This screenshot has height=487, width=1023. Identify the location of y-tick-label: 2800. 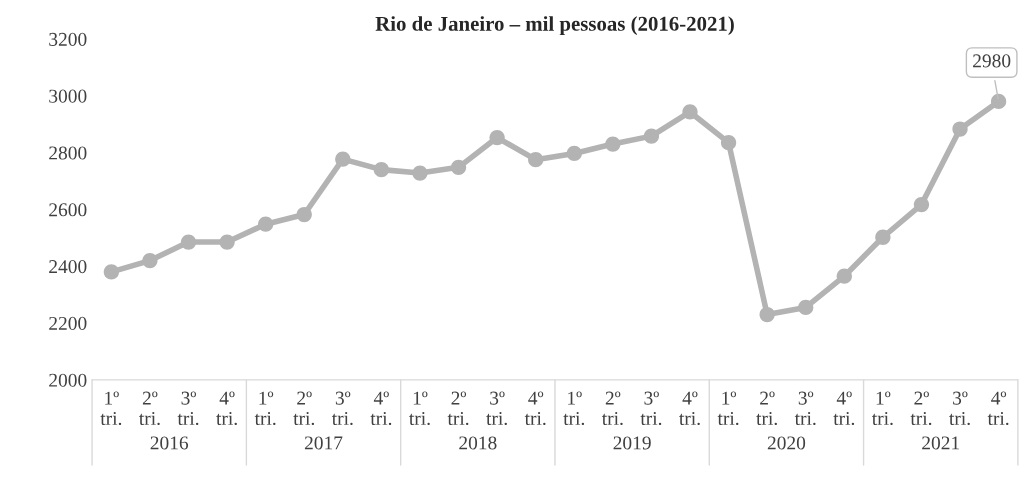
(68, 153).